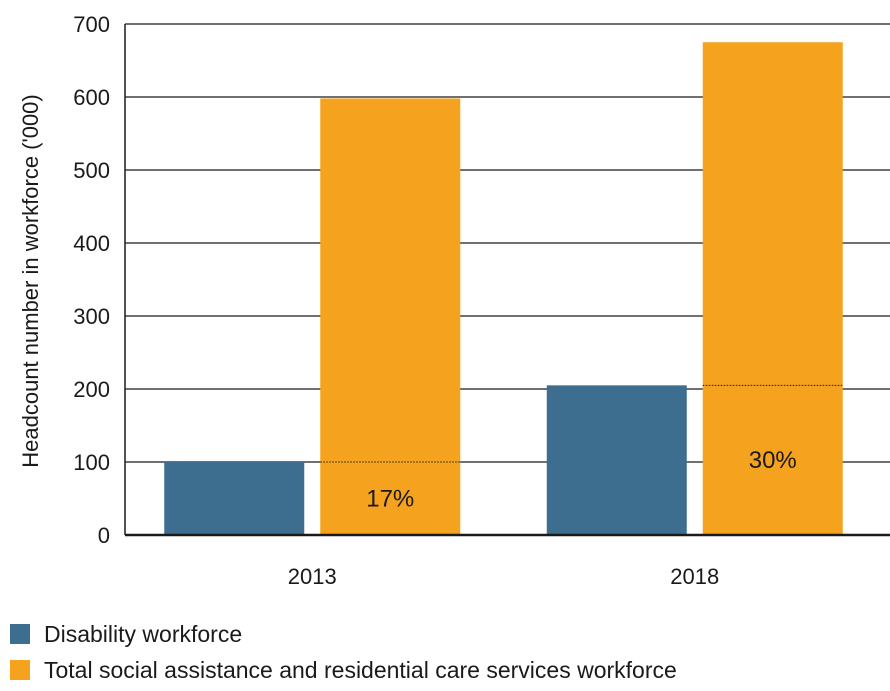 The height and width of the screenshot is (691, 890). I want to click on y-axis: 0 100 200 300 400 500 600 700, so click(99, 280).